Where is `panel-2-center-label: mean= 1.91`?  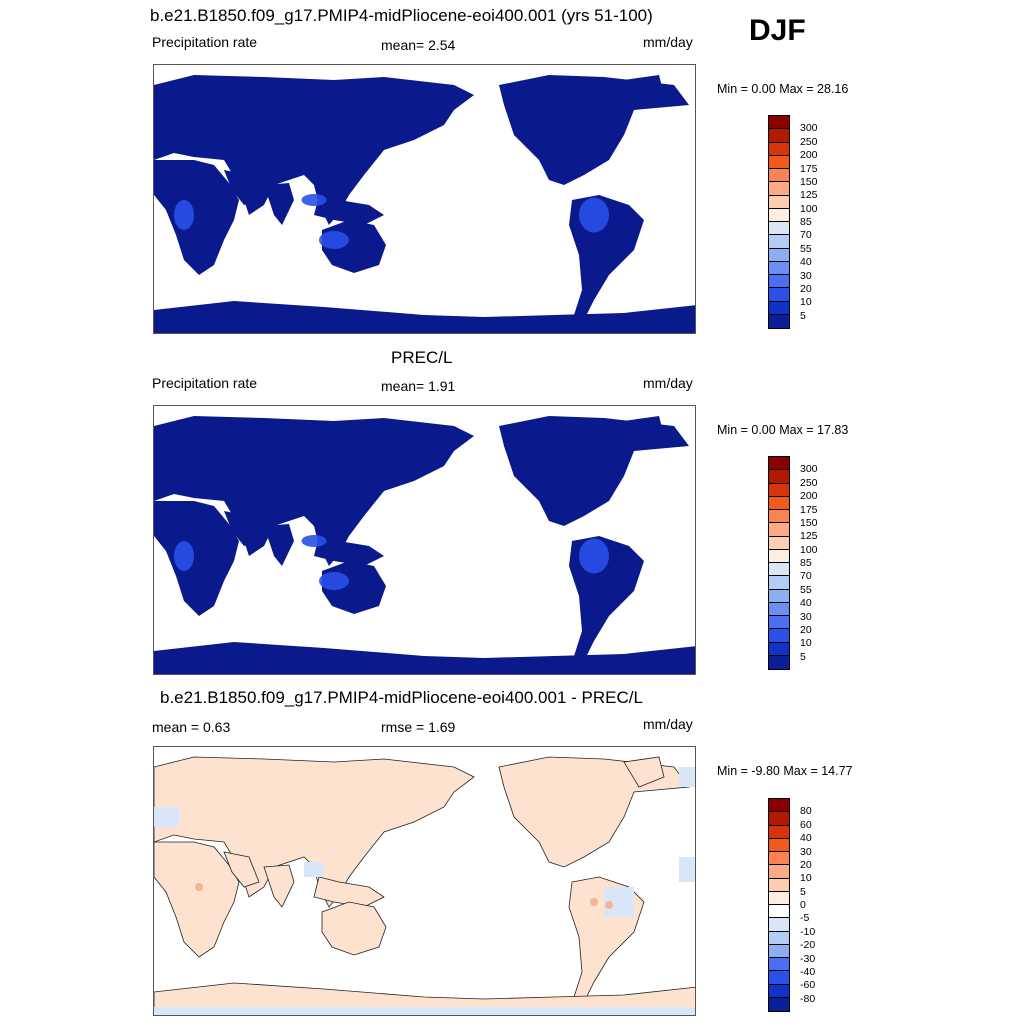
panel-2-center-label: mean= 1.91 is located at coordinates (418, 386).